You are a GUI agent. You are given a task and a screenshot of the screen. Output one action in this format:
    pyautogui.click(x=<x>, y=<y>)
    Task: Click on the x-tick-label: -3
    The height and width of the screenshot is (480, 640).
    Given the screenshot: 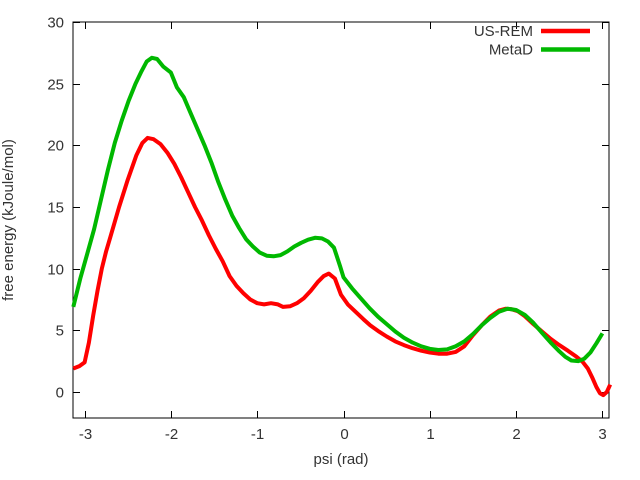 What is the action you would take?
    pyautogui.click(x=85, y=434)
    